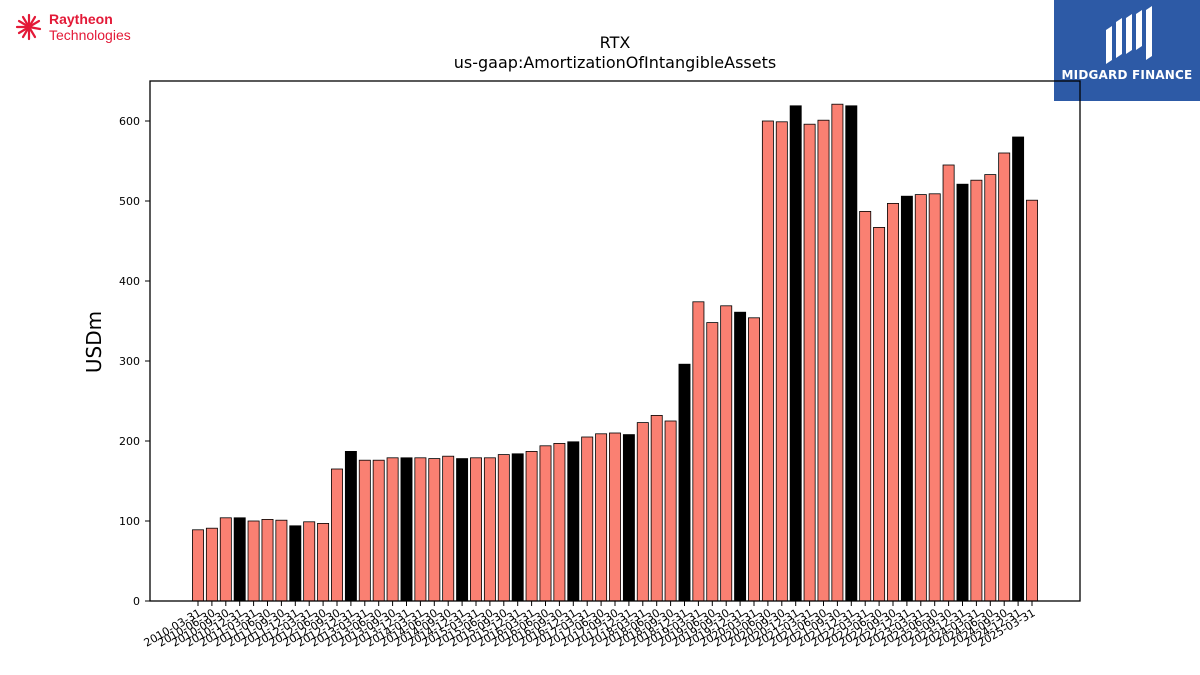 This screenshot has width=1200, height=675. Describe the element at coordinates (129, 281) in the screenshot. I see `y-tick-label: 400` at that location.